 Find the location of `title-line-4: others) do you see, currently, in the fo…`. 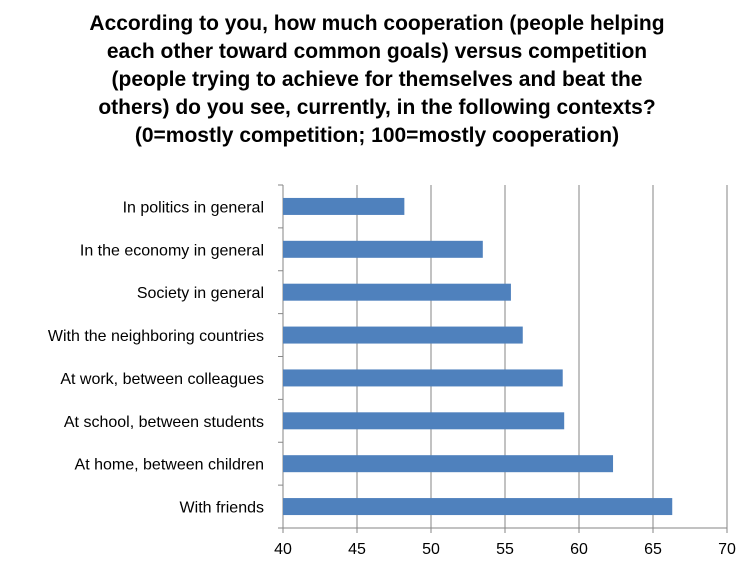

title-line-4: others) do you see, currently, in the fo… is located at coordinates (377, 107).